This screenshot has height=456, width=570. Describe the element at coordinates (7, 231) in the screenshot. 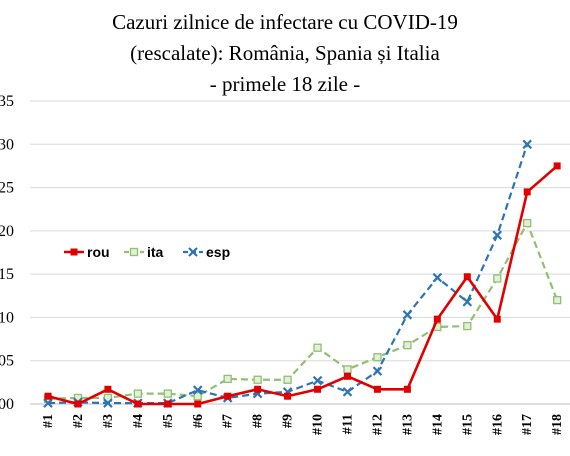

I see `y-tick-label: 0,20` at that location.